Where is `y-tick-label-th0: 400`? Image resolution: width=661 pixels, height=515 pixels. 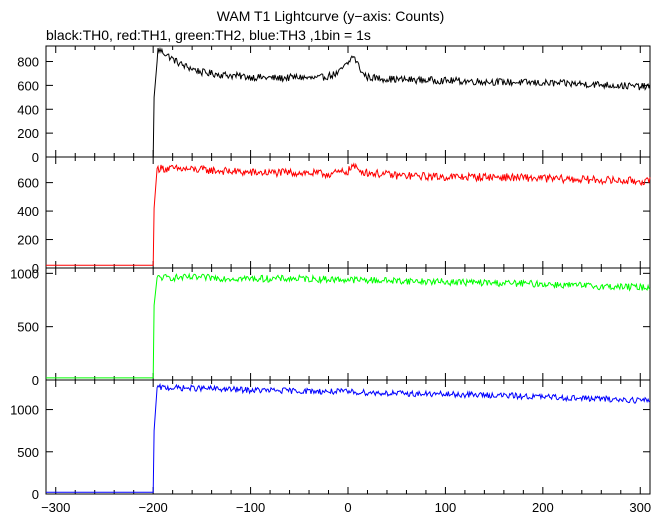
y-tick-label-th0: 400 is located at coordinates (28, 109).